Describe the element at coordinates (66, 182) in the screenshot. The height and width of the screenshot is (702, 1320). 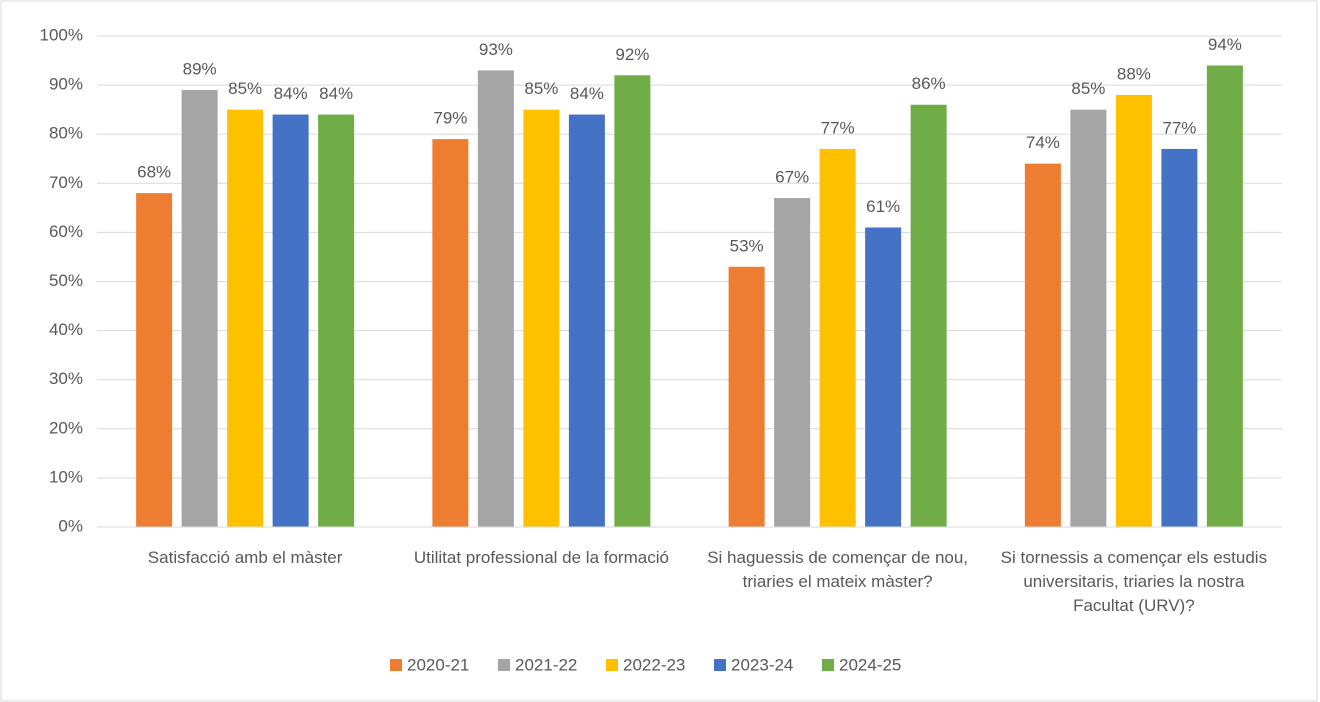
I see `y-tick-label: 70%` at that location.